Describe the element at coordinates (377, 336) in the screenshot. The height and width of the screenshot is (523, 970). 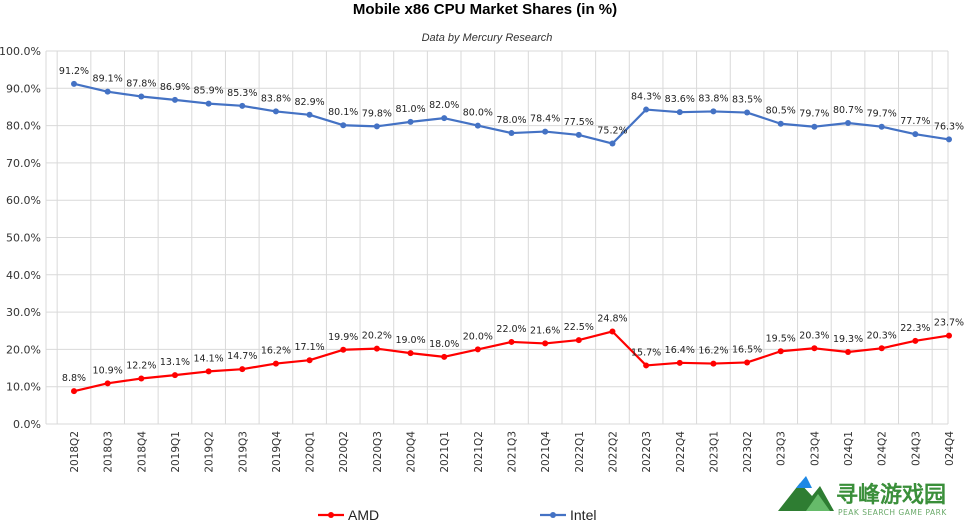
I see `data-label-amd: 20.2%` at that location.